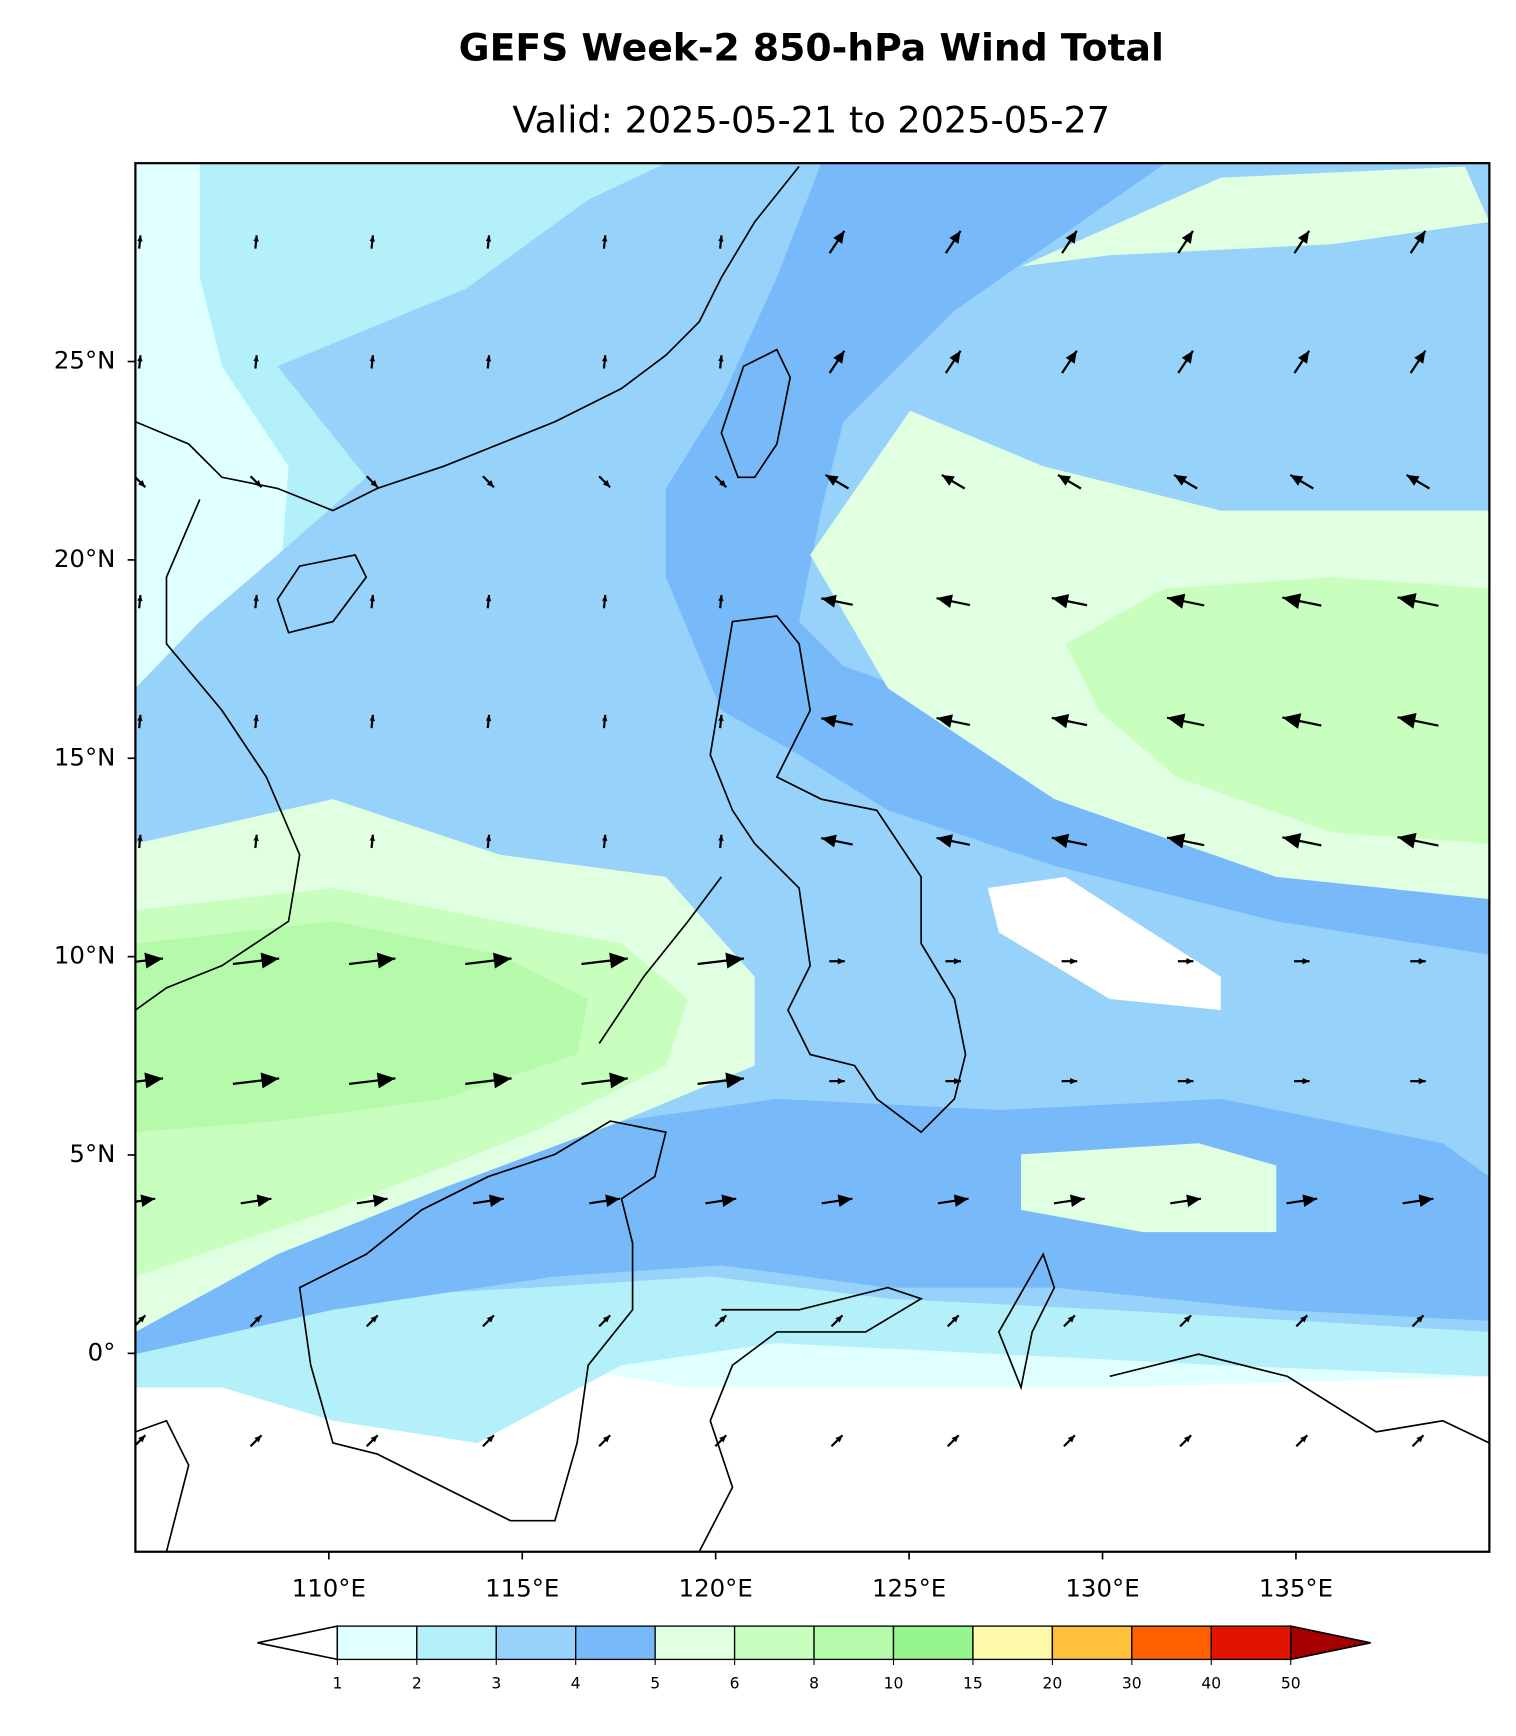 This screenshot has width=1516, height=1736. Describe the element at coordinates (85, 756) in the screenshot. I see `y-tick-label: 15°N` at that location.